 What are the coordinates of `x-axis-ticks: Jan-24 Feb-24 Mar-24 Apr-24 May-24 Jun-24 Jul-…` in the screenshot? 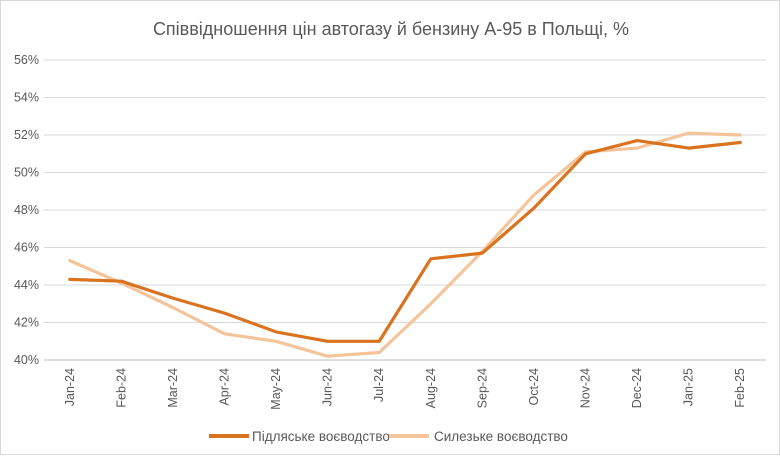 It's located at (405, 389).